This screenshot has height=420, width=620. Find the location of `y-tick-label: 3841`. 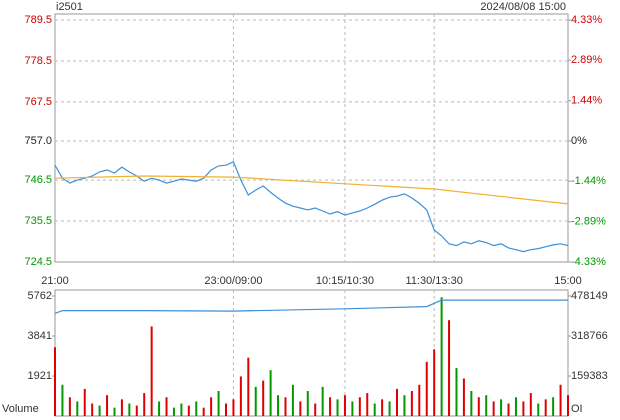

y-tick-label: 3841 is located at coordinates (40, 336).